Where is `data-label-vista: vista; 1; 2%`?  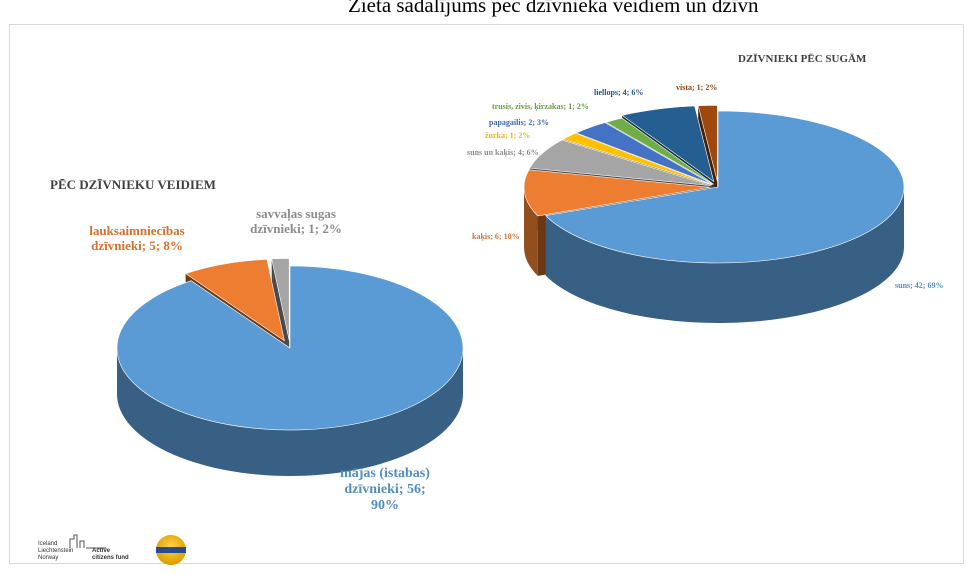
data-label-vista: vista; 1; 2% is located at coordinates (696, 87).